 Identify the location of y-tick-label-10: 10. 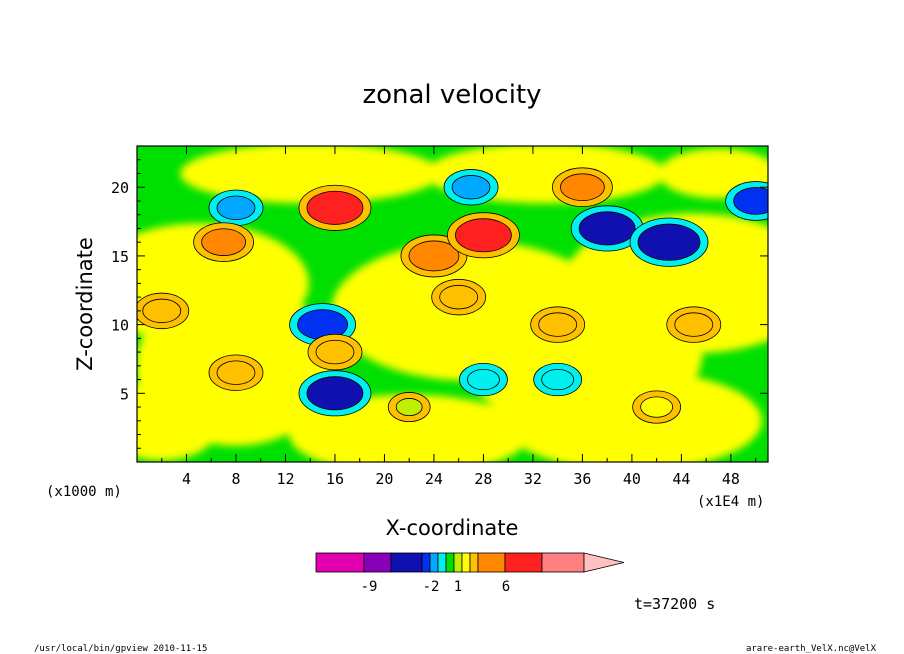
(120, 326).